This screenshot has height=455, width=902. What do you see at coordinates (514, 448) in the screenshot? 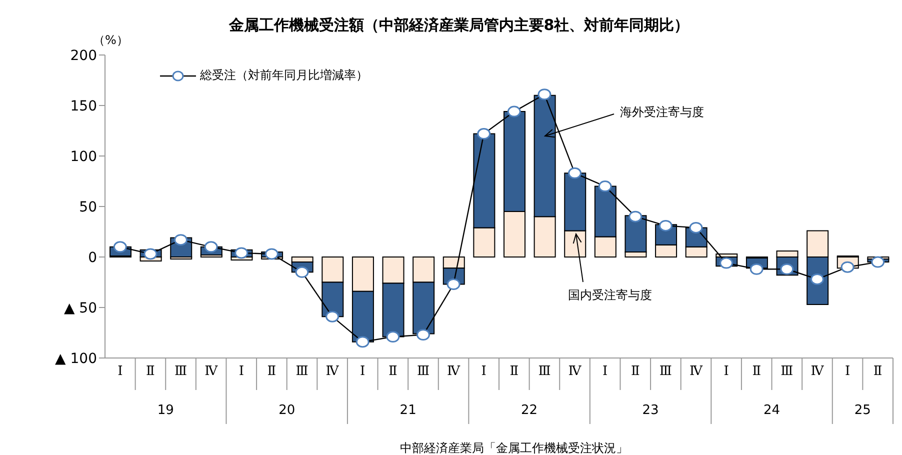
I see `text: 中部経済産業局「金属工作機械受注状況」` at bounding box center [514, 448].